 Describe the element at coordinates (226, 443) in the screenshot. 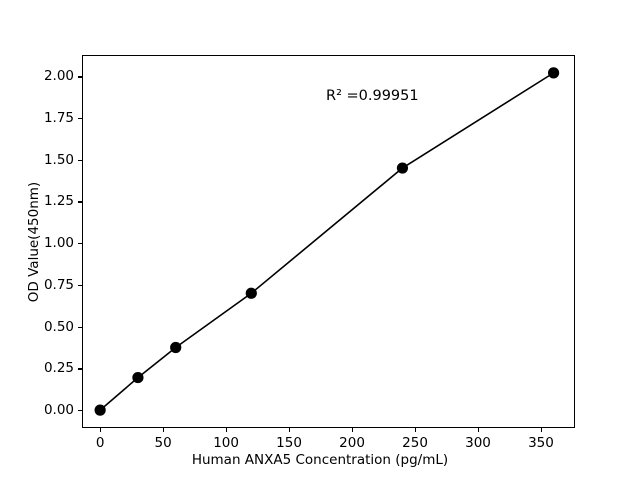

I see `x-tick-label: 100` at that location.